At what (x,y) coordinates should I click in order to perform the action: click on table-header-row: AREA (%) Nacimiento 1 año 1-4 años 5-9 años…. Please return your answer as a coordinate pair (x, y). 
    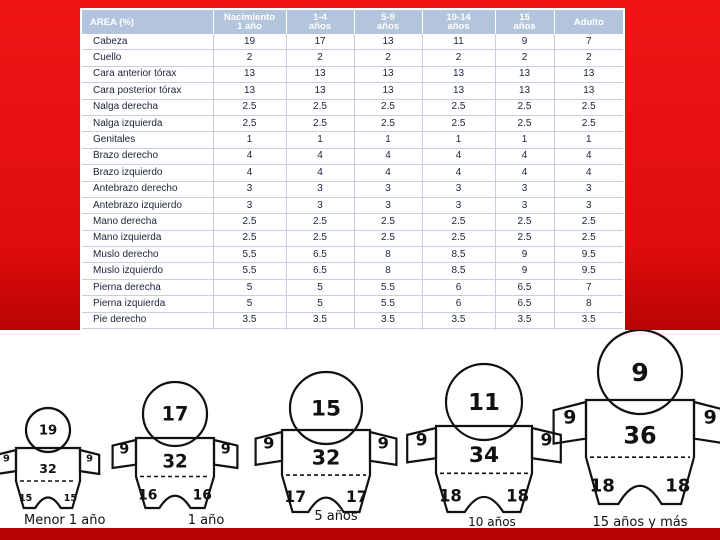
    Looking at the image, I should click on (352, 22).